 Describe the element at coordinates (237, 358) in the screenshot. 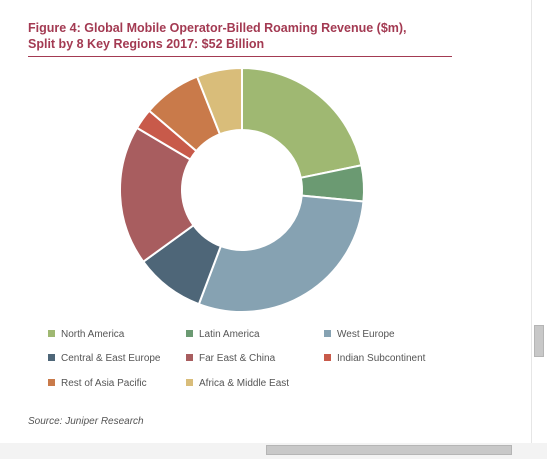

I see `legend-label: Far East & China` at that location.